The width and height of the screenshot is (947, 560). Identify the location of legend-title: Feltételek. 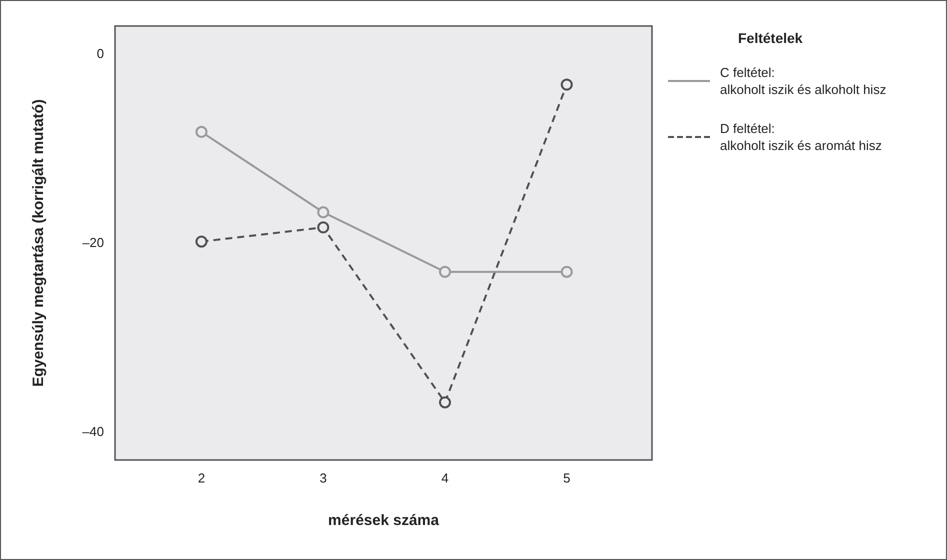
(771, 38).